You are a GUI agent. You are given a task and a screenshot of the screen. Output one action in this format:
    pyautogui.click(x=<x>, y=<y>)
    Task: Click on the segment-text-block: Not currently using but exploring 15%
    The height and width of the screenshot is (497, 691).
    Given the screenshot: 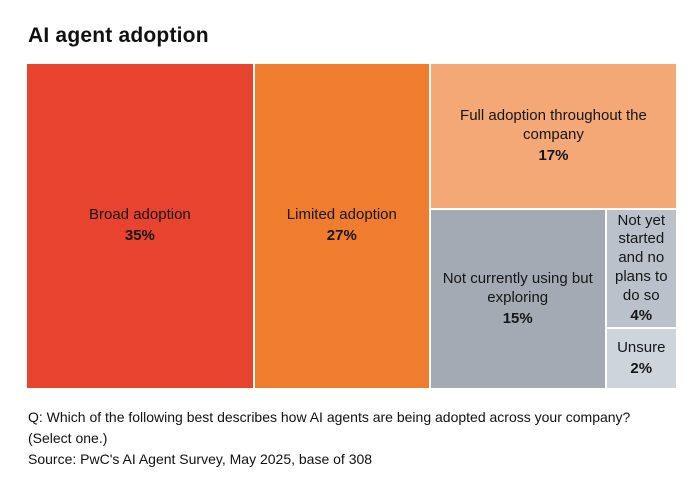 What is the action you would take?
    pyautogui.click(x=518, y=299)
    